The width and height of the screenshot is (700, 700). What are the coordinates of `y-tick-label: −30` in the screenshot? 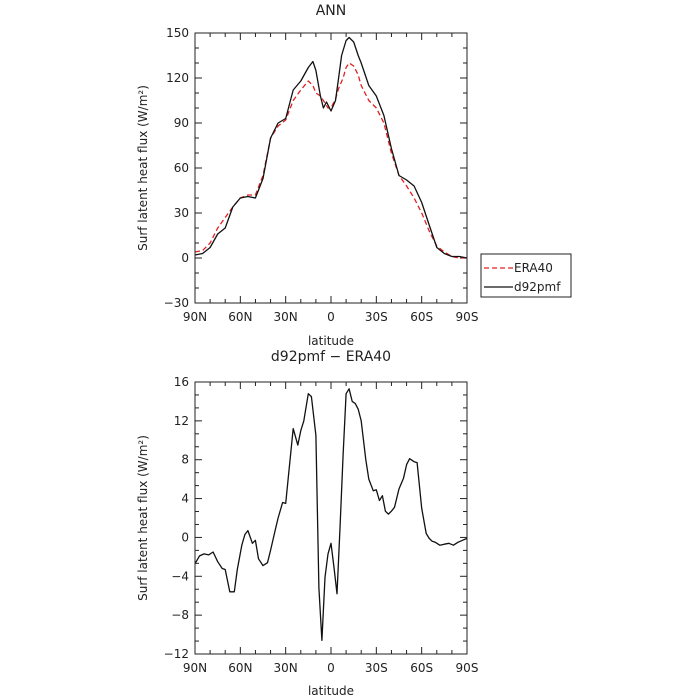 It's located at (176, 303).